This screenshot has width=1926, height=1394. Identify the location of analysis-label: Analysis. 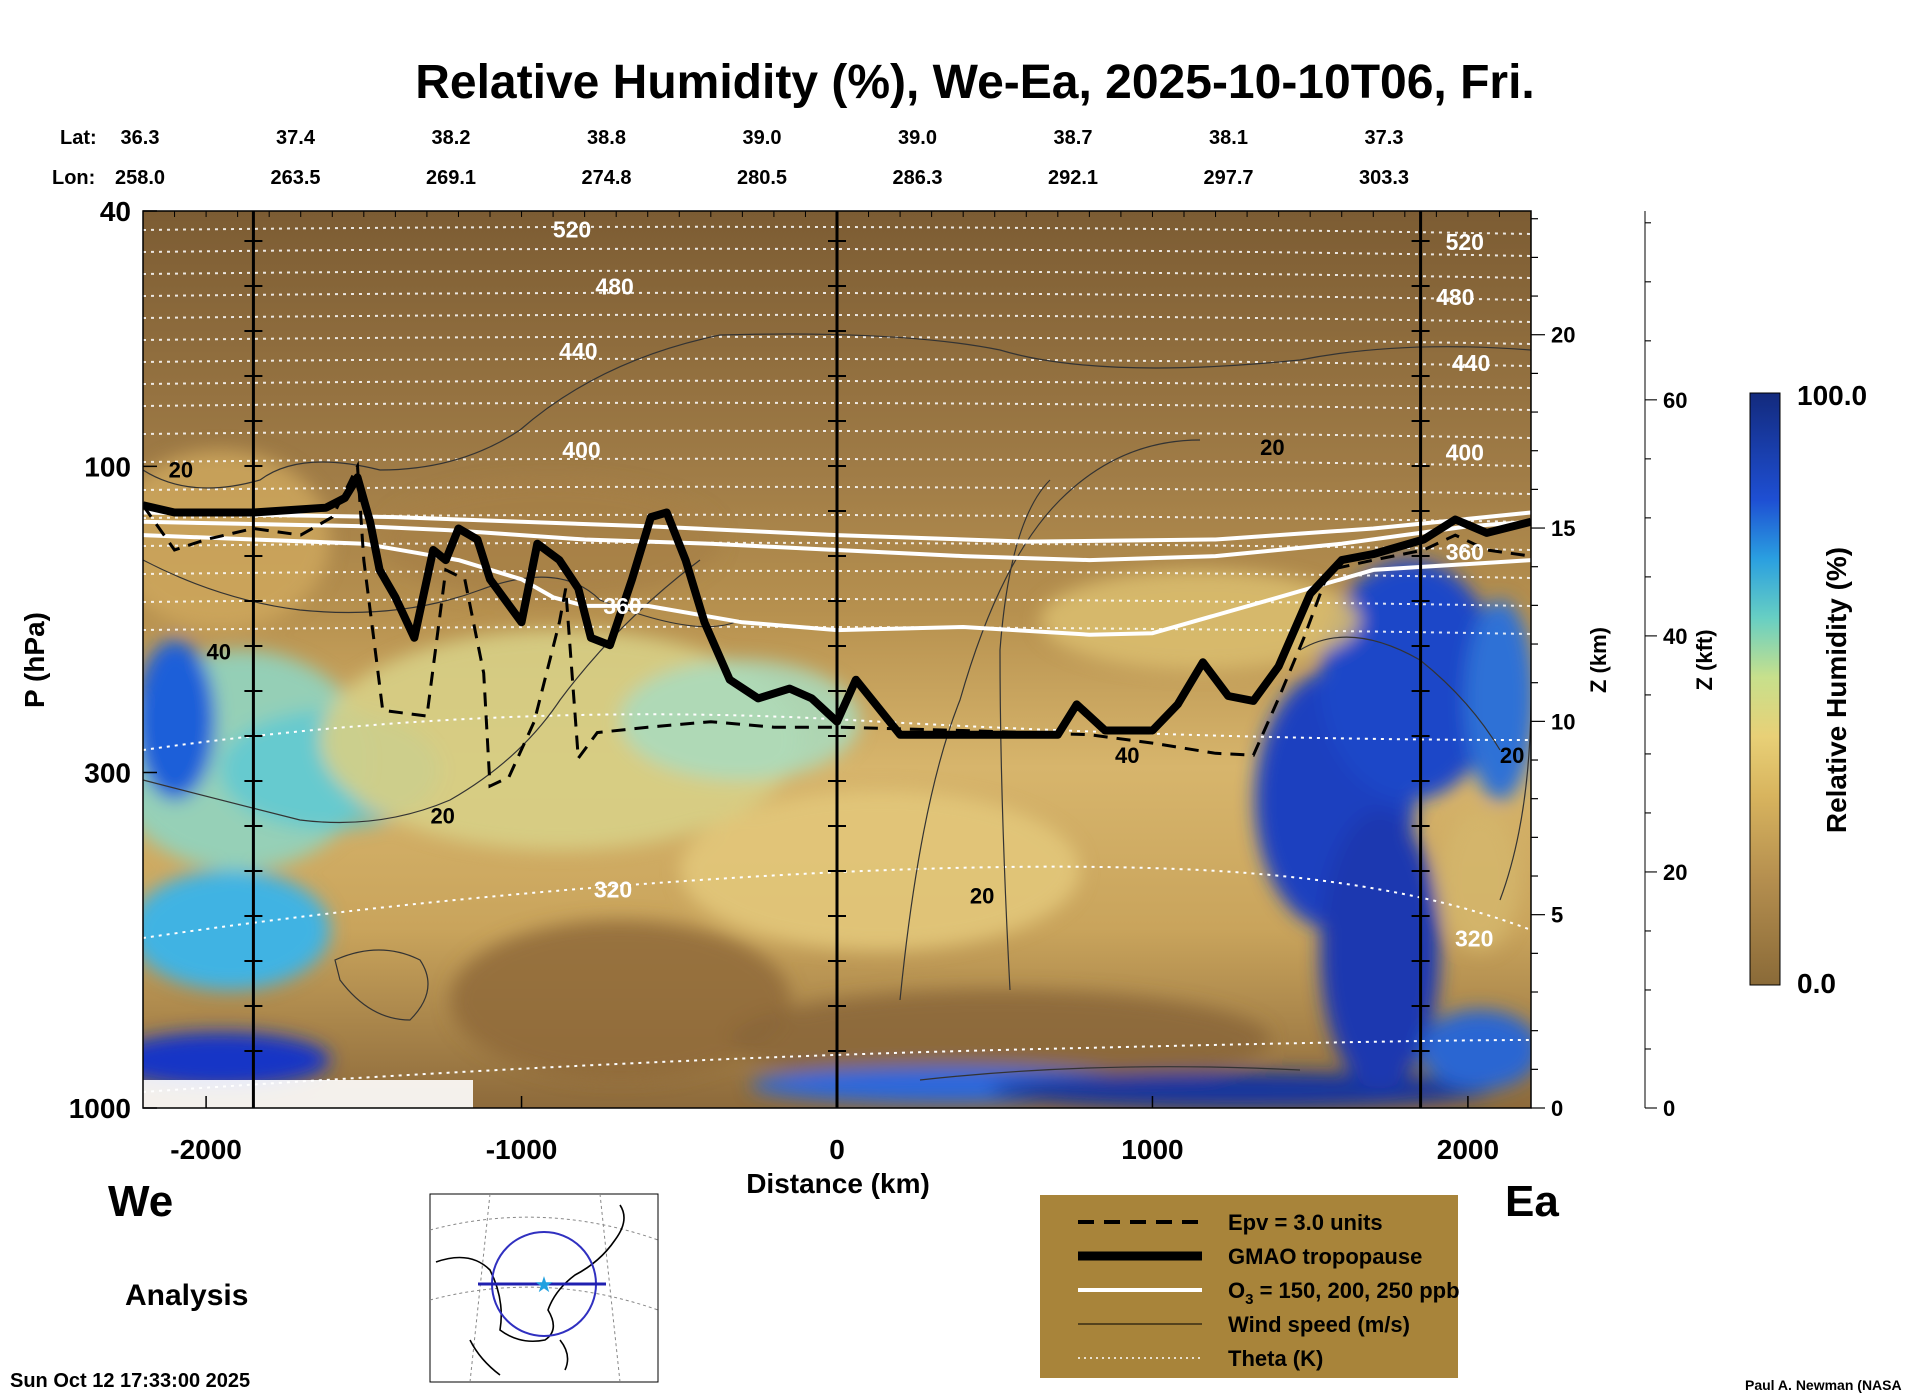
(186, 1295).